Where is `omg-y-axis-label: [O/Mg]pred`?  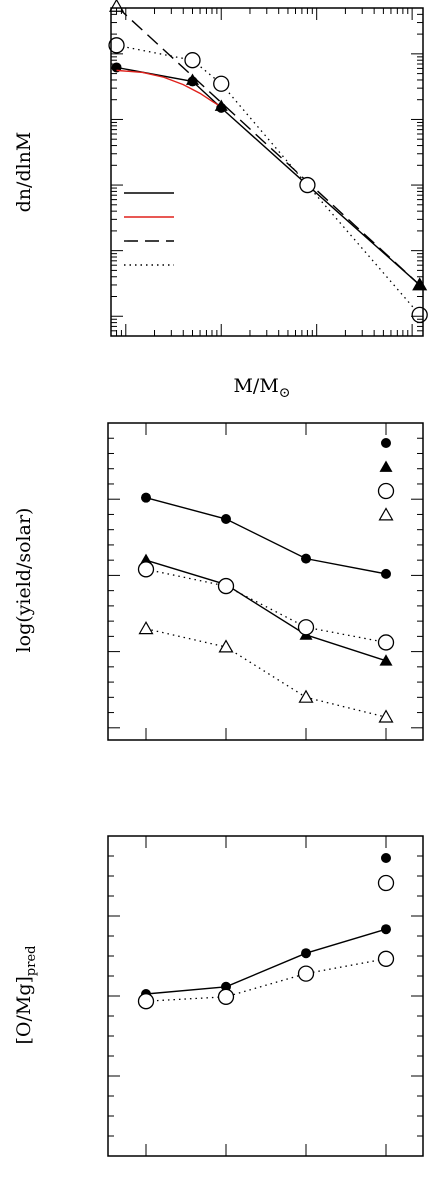
omg-y-axis-label: [O/Mg]pred is located at coordinates (26, 995).